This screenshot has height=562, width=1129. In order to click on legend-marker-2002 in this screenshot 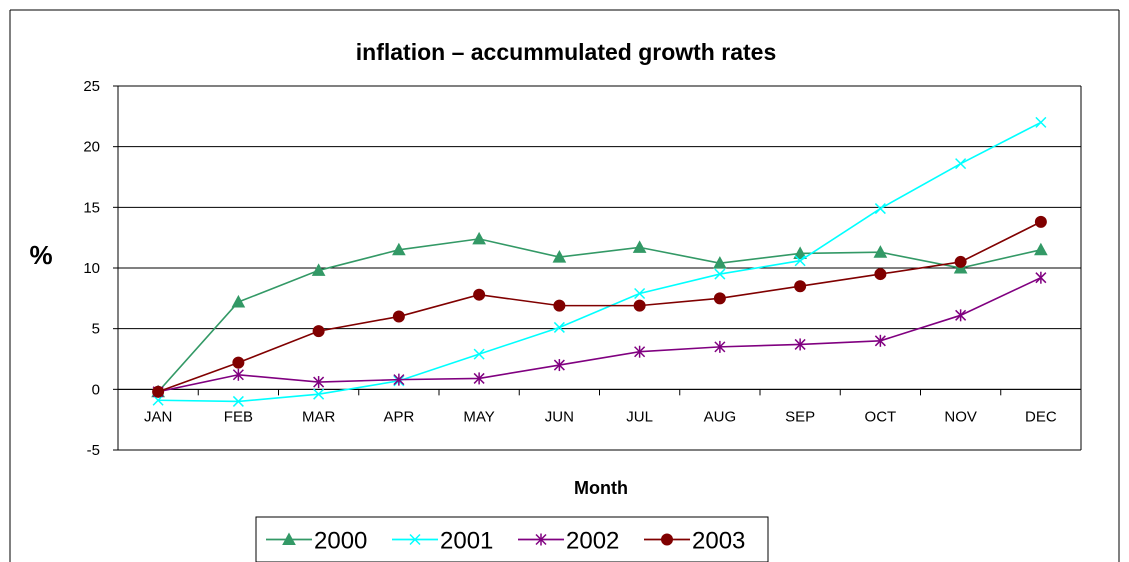, I will do `click(541, 539)`.